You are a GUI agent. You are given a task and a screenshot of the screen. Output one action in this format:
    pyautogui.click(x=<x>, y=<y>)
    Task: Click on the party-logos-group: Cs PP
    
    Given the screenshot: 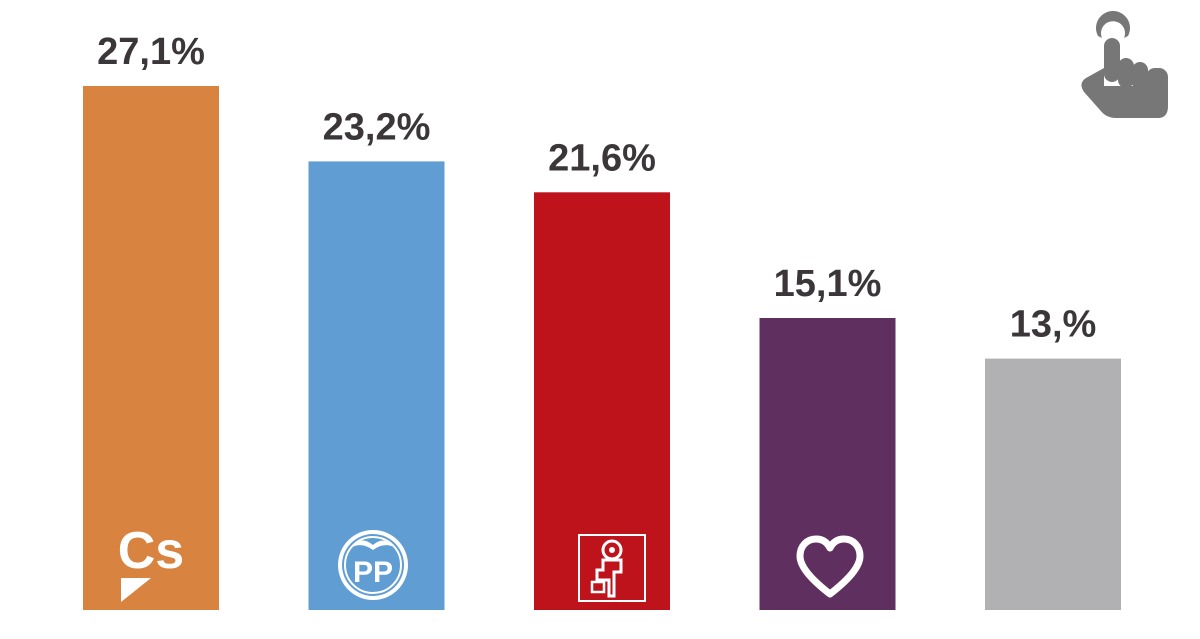 What is the action you would take?
    pyautogui.click(x=491, y=562)
    